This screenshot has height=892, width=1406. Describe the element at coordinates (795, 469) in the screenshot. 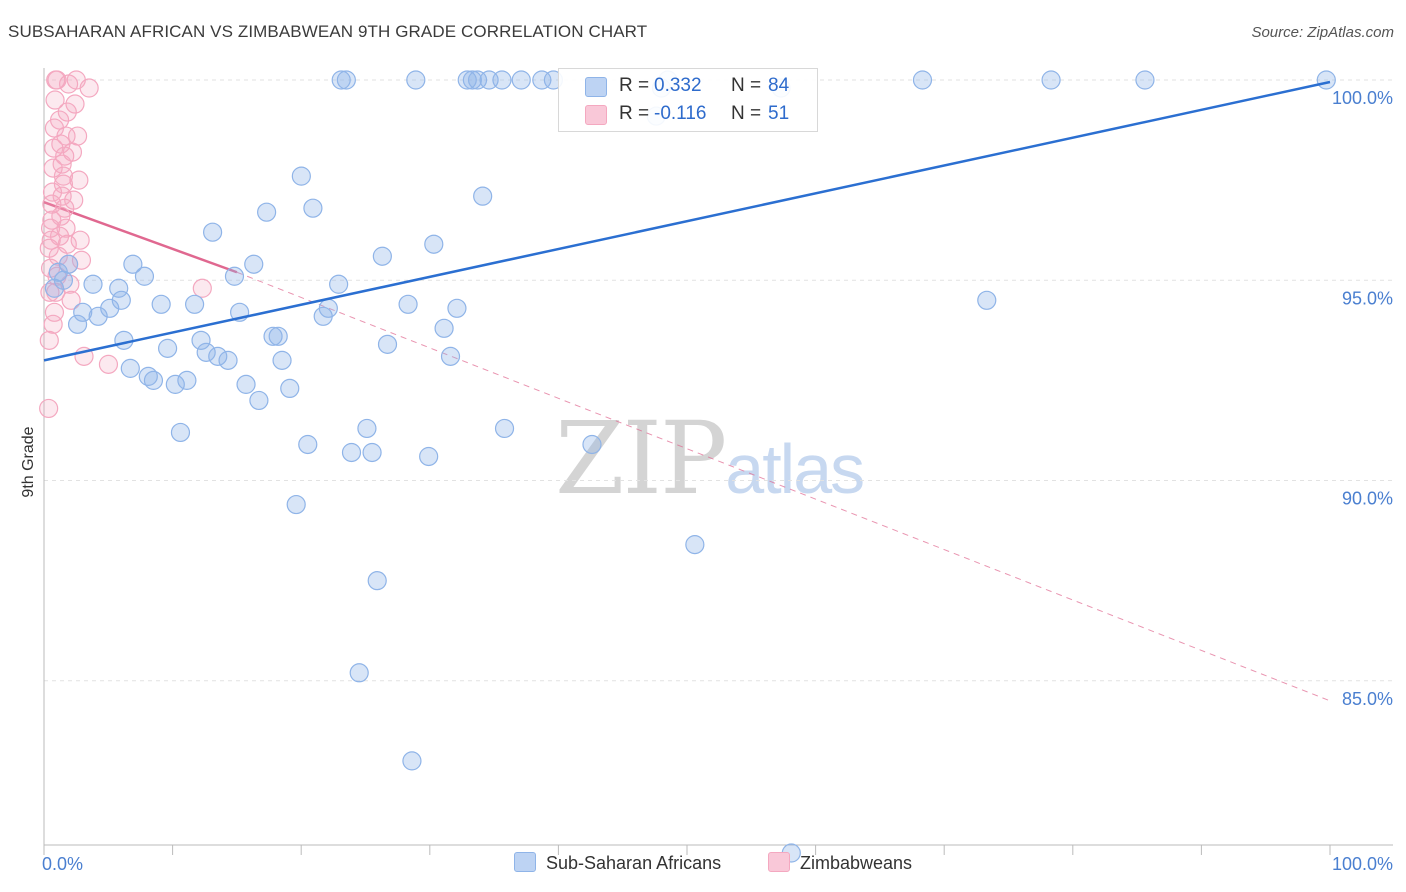

I see `watermark-atlas: atlas` at that location.